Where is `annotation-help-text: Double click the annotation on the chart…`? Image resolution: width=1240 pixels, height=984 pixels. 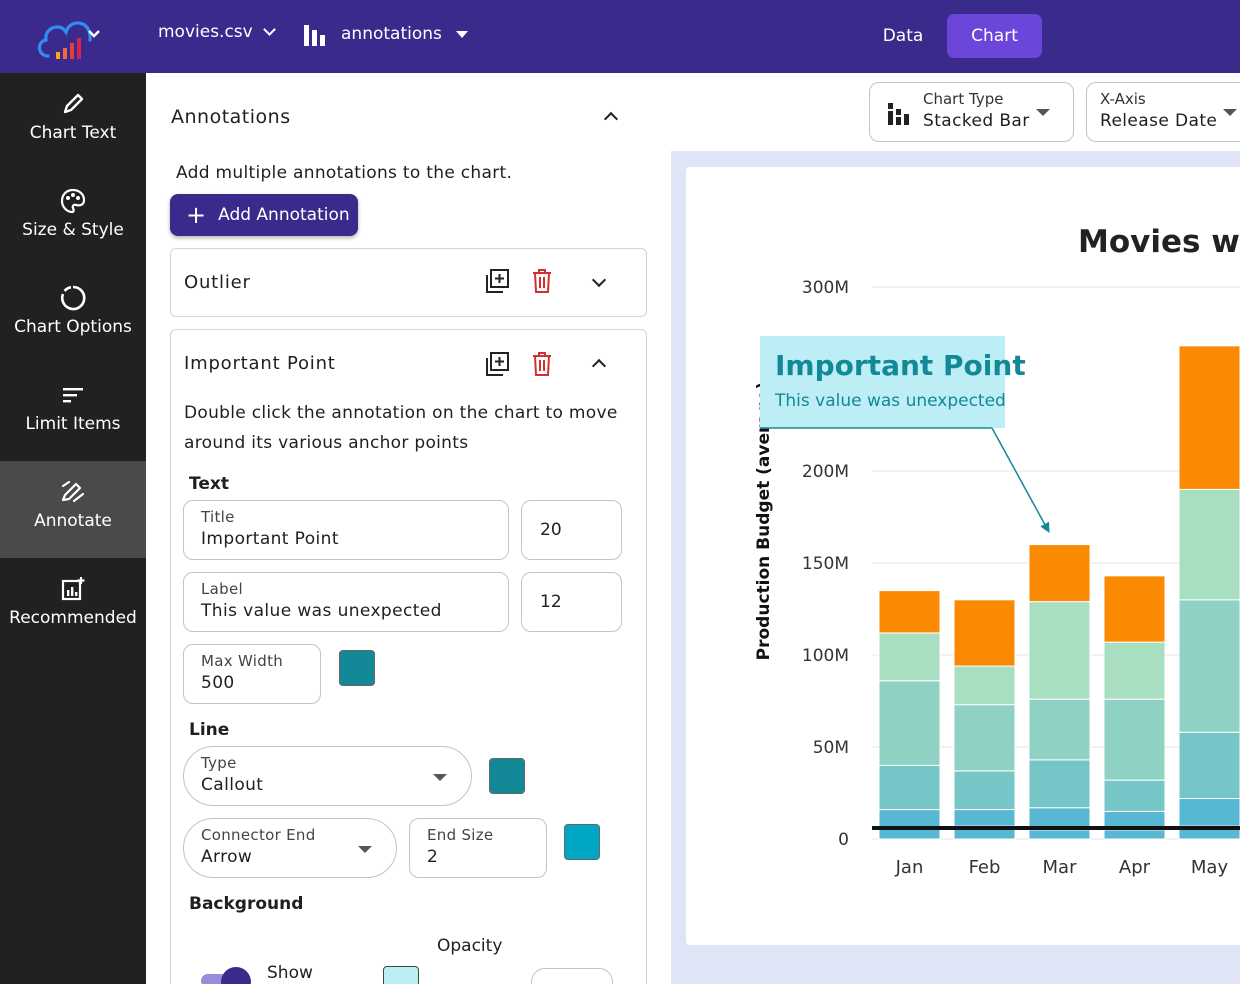
annotation-help-text: Double click the annotation on the chart… is located at coordinates (401, 428).